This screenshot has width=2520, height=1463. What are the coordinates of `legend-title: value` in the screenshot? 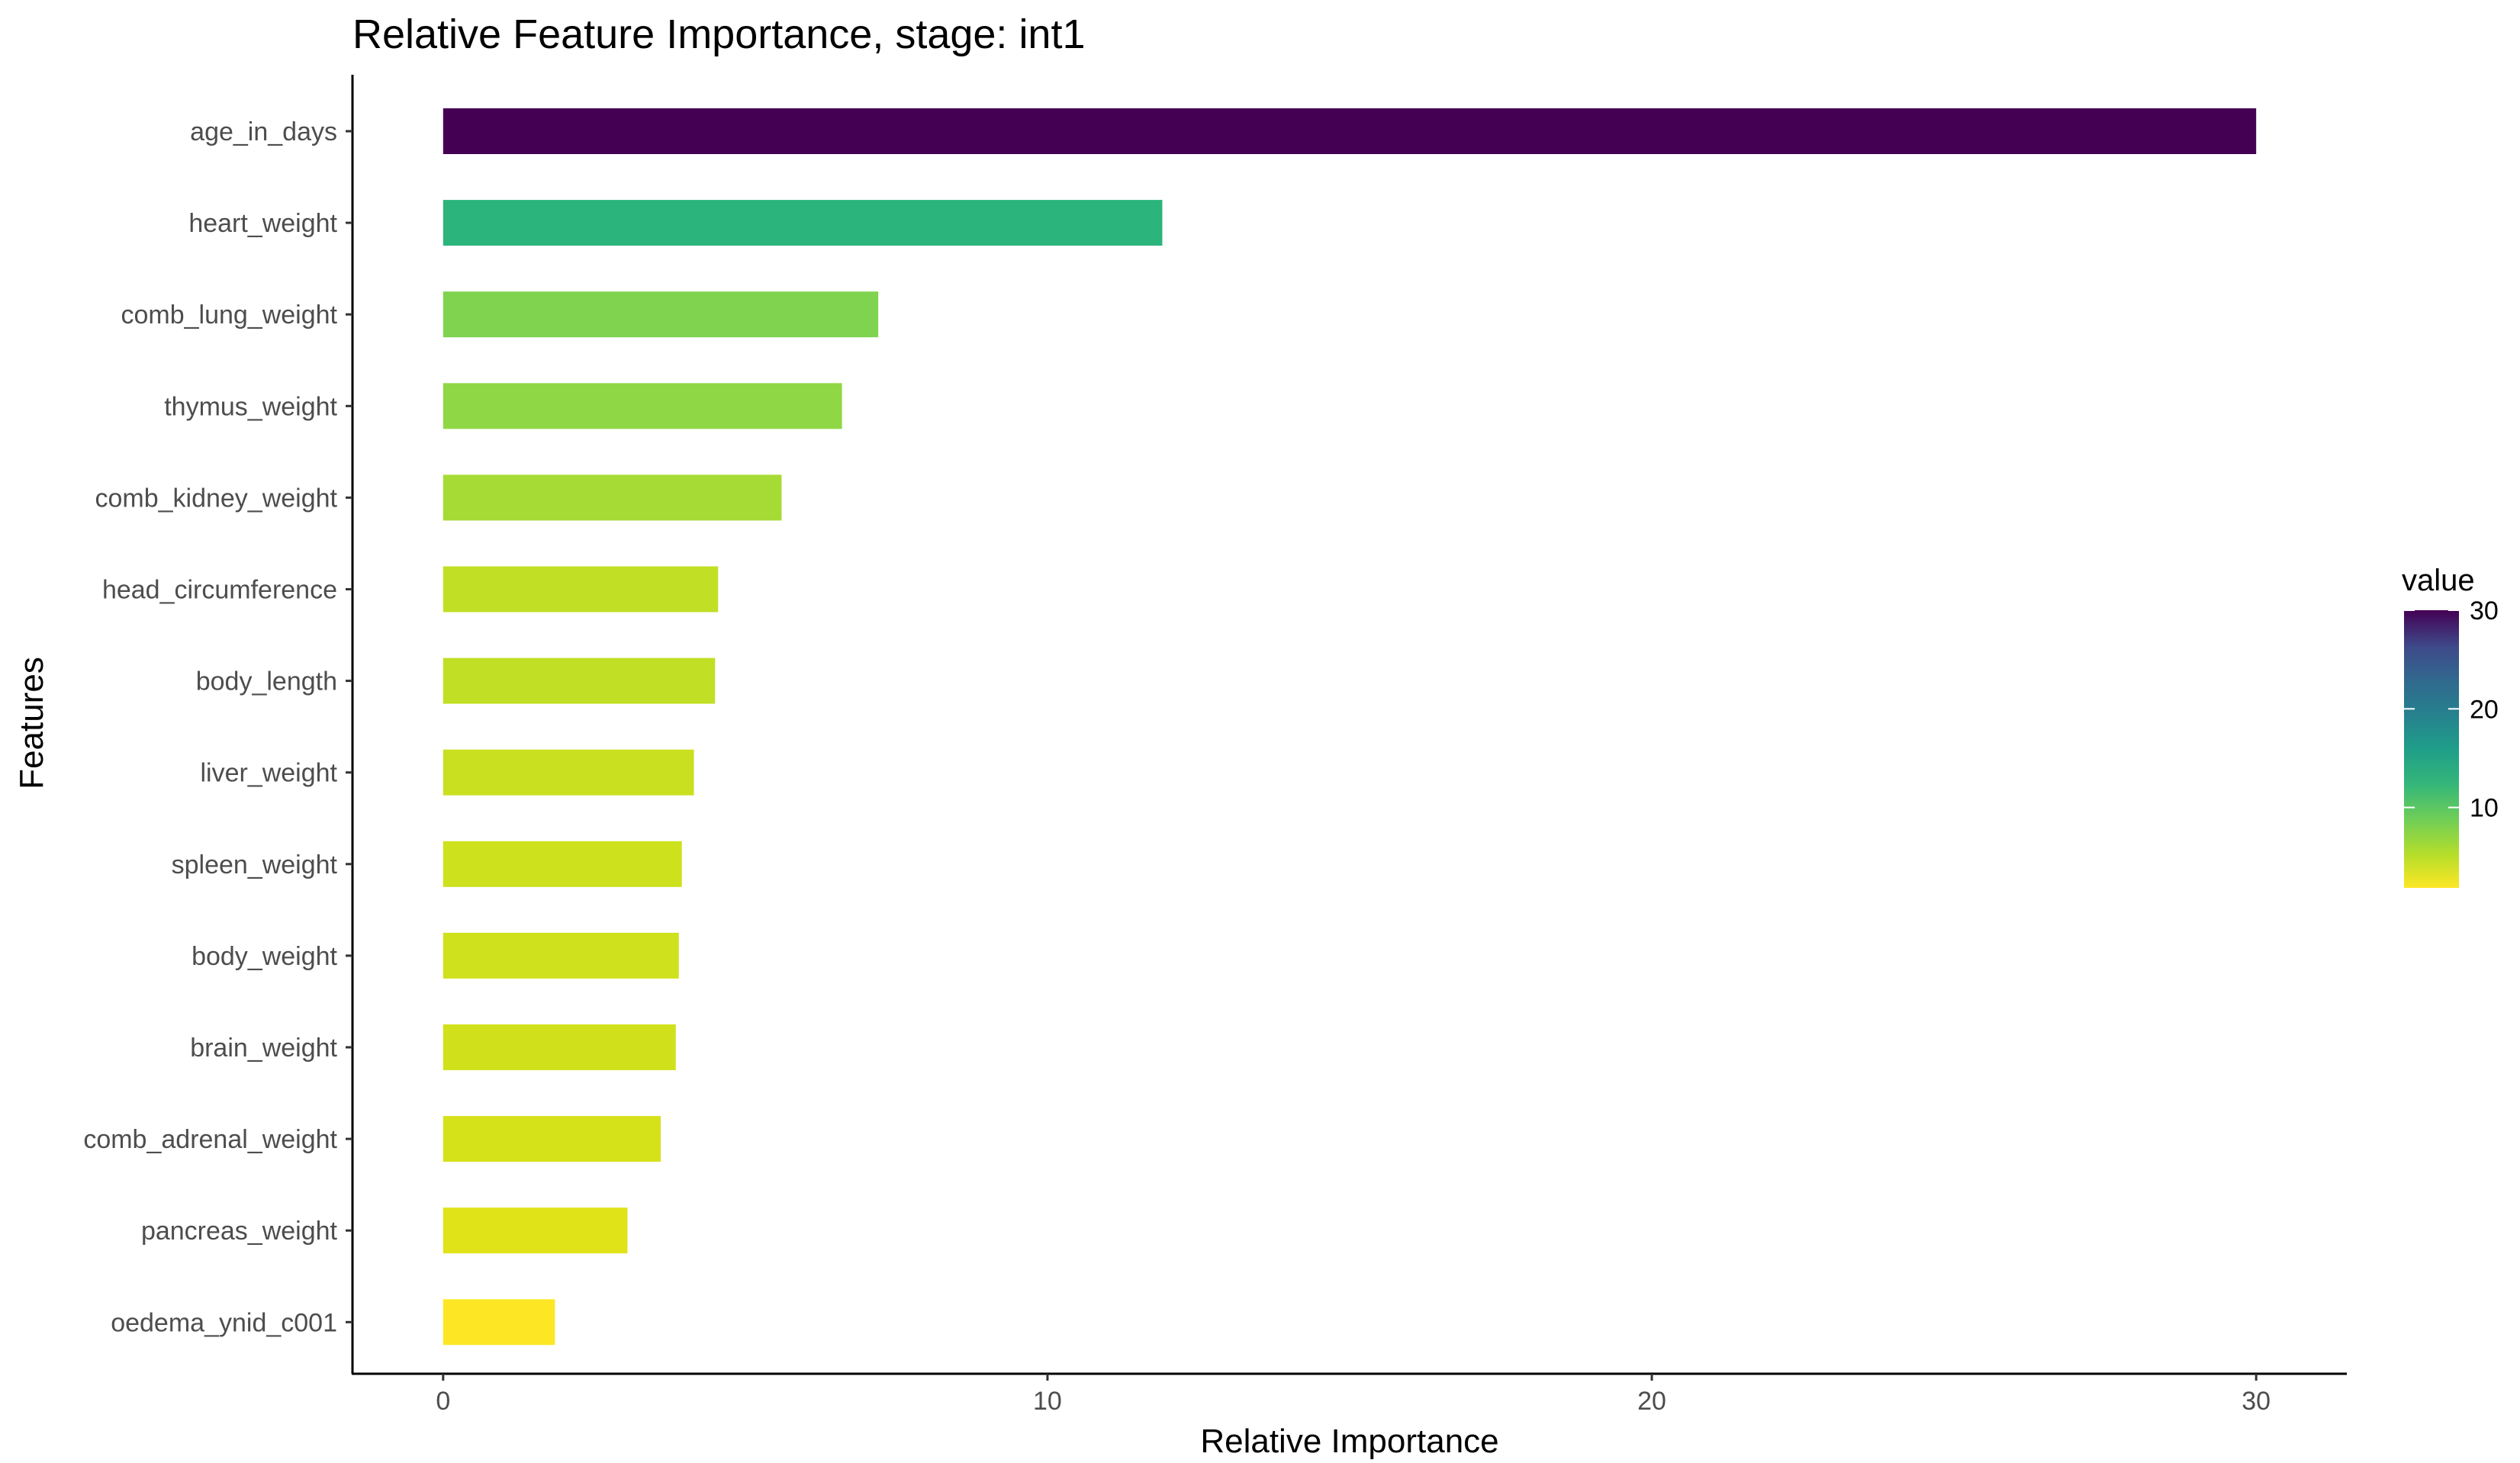 It's located at (2439, 580).